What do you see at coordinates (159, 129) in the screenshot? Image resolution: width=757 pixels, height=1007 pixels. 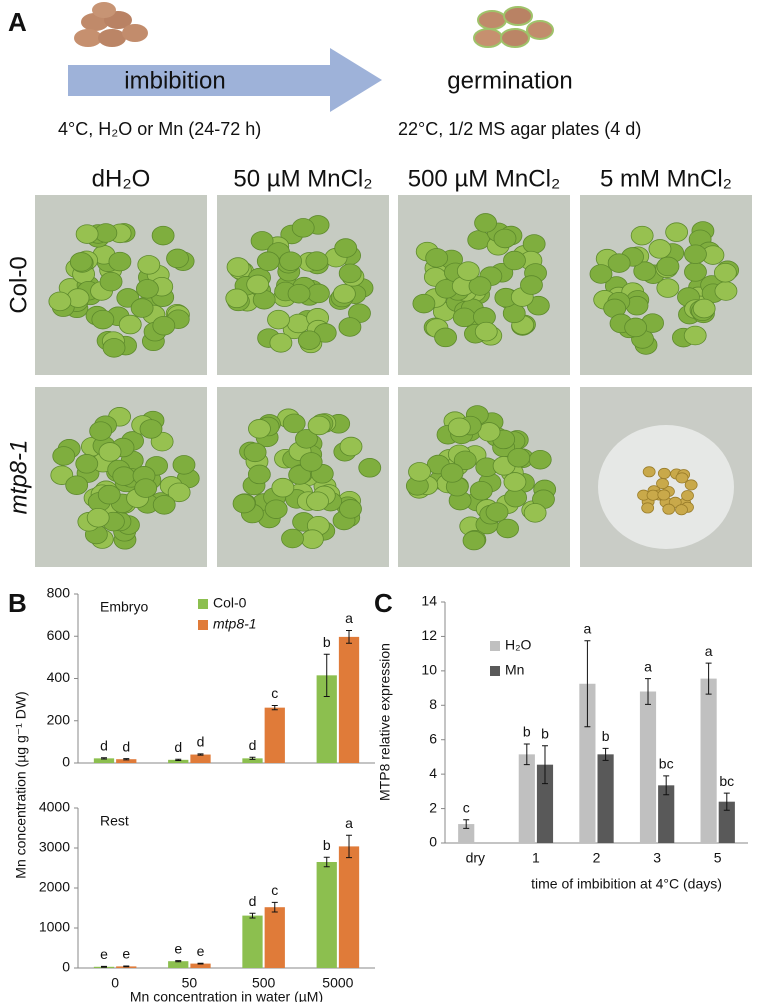 I see `condition-text: 4°C, H₂O or Mn (24-72 h)` at bounding box center [159, 129].